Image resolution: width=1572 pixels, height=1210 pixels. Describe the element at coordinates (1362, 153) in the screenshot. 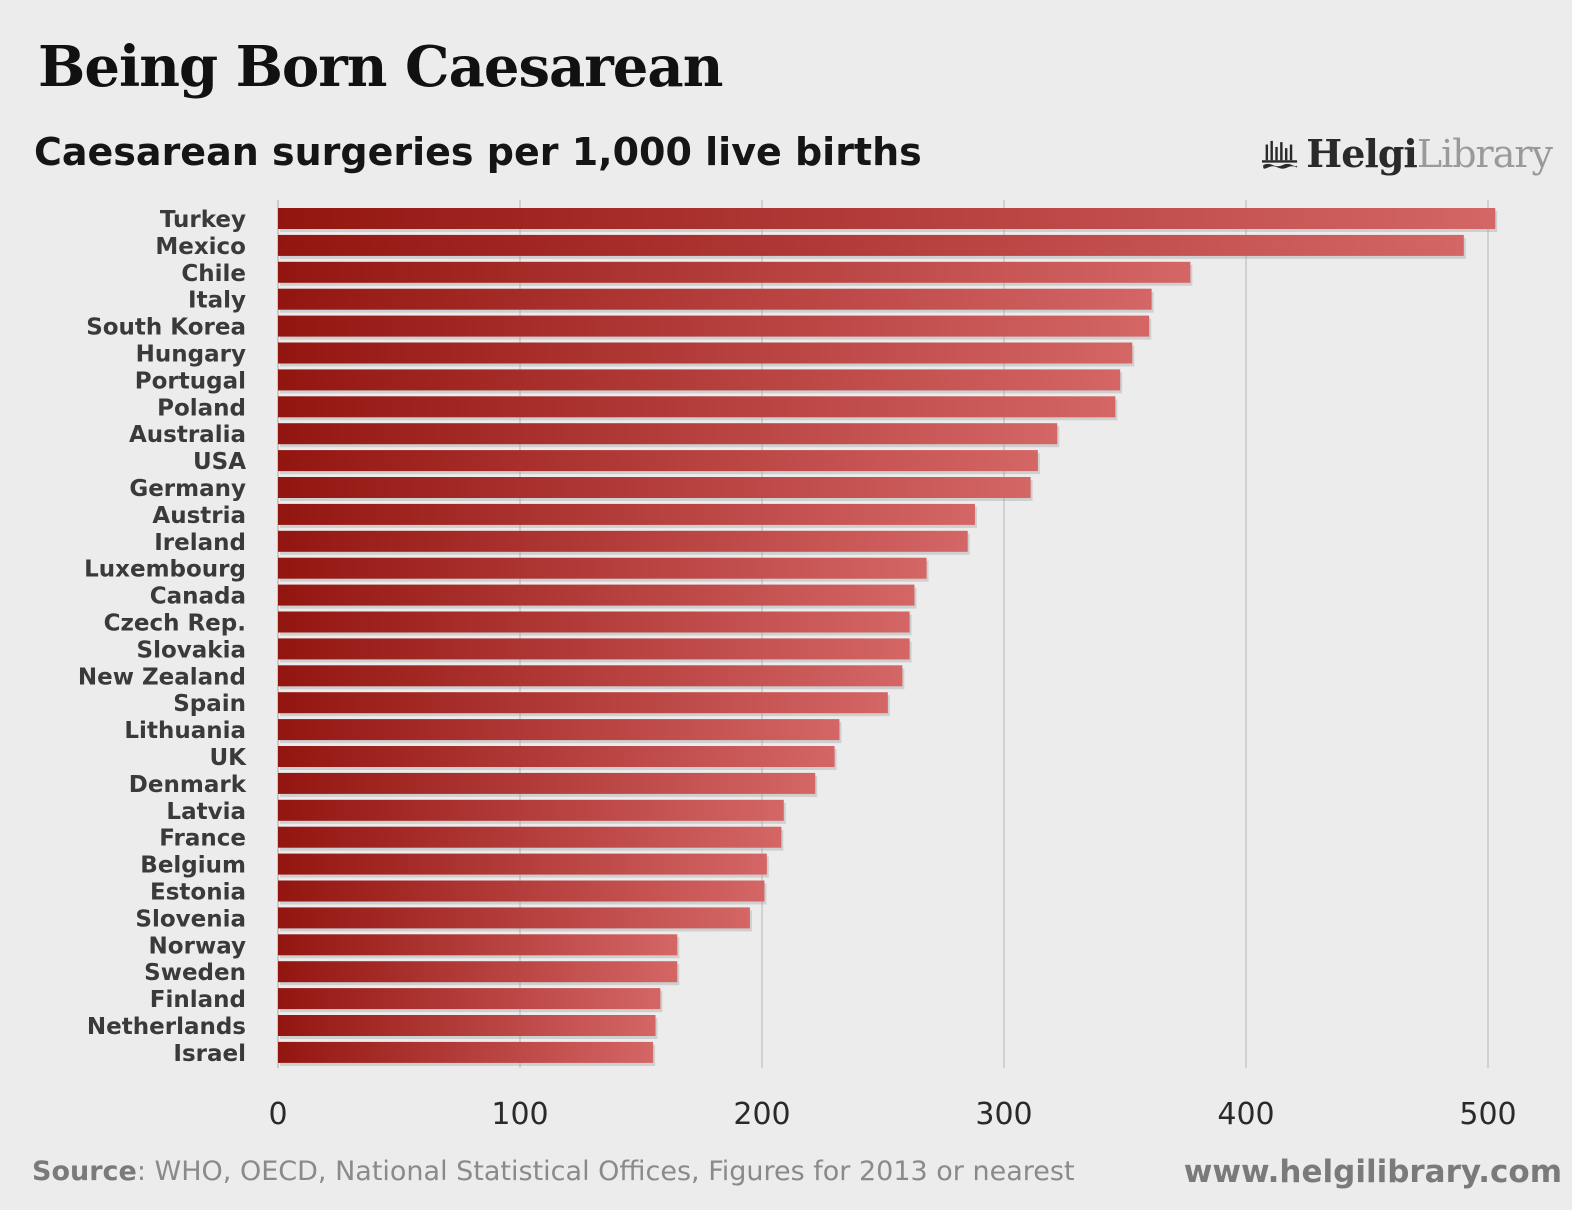

I see `logo-bold-text: Helgi` at that location.